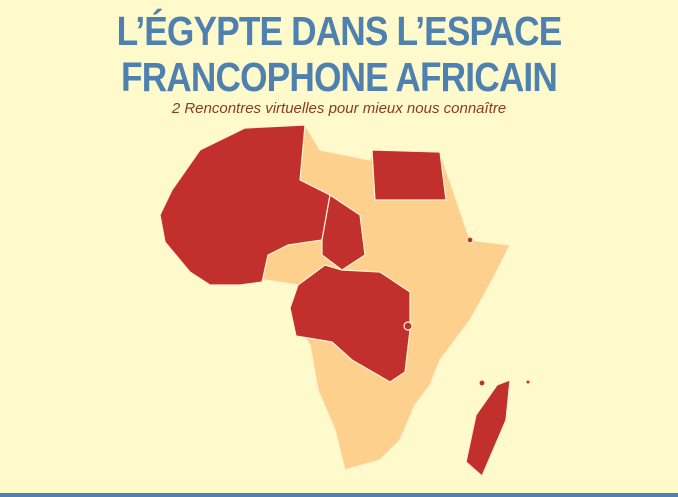  I want to click on region-comoros, so click(482, 383).